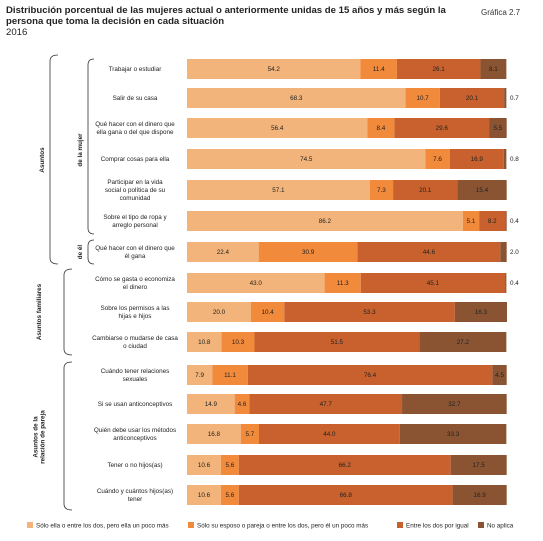 The height and width of the screenshot is (541, 543). What do you see at coordinates (135, 495) in the screenshot?
I see `category-label: Cuándo y cuántos hijos(as) tener` at bounding box center [135, 495].